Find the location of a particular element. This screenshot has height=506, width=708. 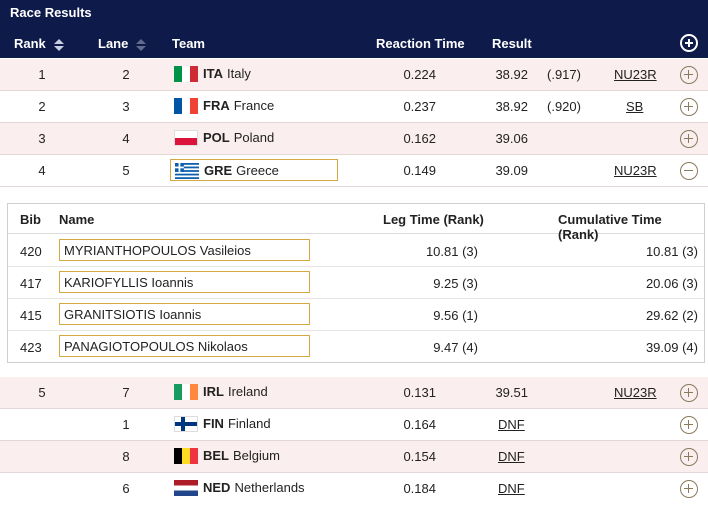

team-code: BEL is located at coordinates (216, 456).